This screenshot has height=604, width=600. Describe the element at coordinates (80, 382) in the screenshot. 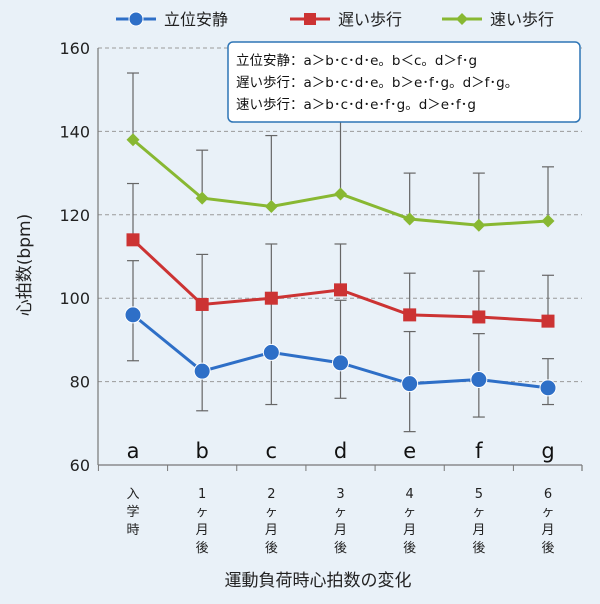

I see `y-tick-label: 80` at that location.